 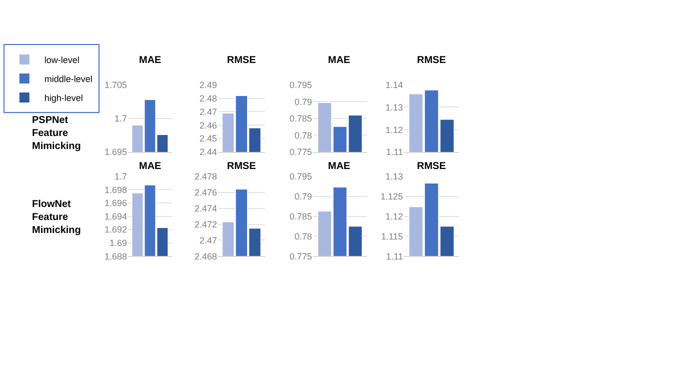 I want to click on y-tick-label: 2.44, so click(x=208, y=152).